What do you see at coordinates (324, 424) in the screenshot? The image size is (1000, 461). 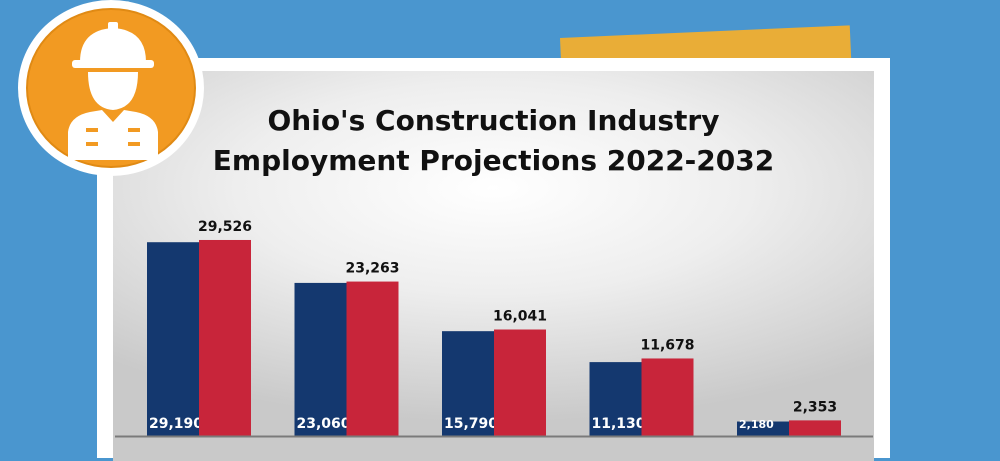 I see `data-label-first-2: 23,060` at bounding box center [324, 424].